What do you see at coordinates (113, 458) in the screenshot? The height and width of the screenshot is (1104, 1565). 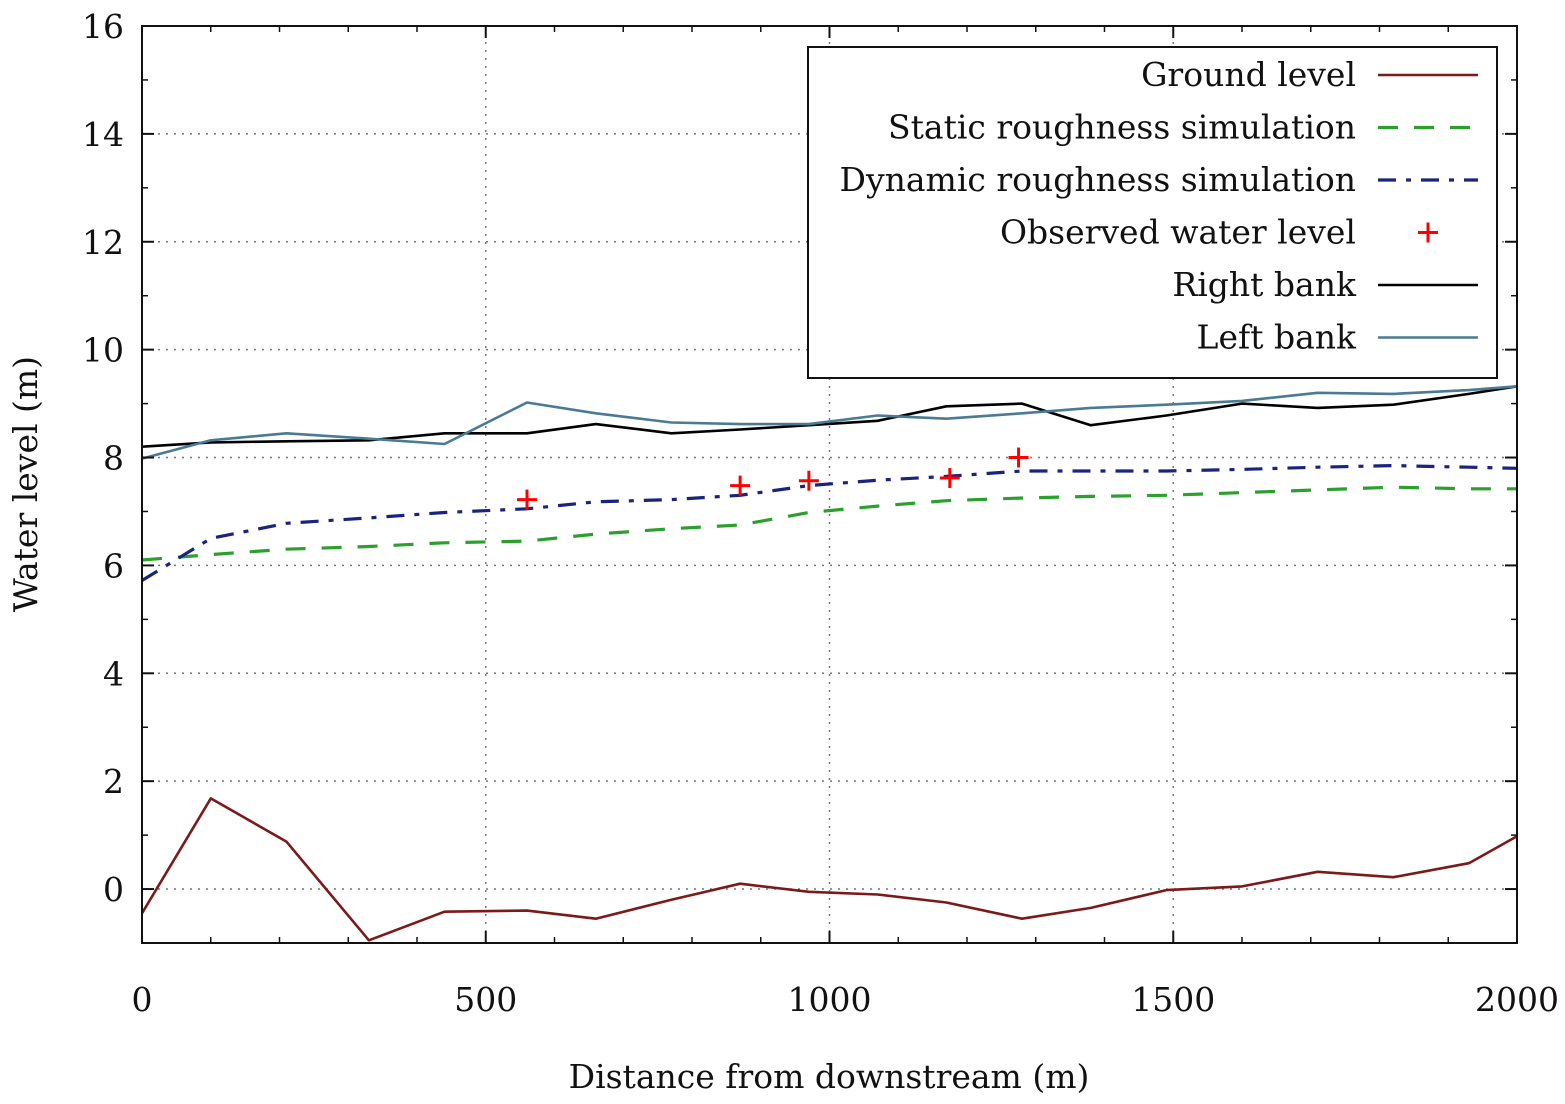 I see `y-tick-label: 8` at bounding box center [113, 458].